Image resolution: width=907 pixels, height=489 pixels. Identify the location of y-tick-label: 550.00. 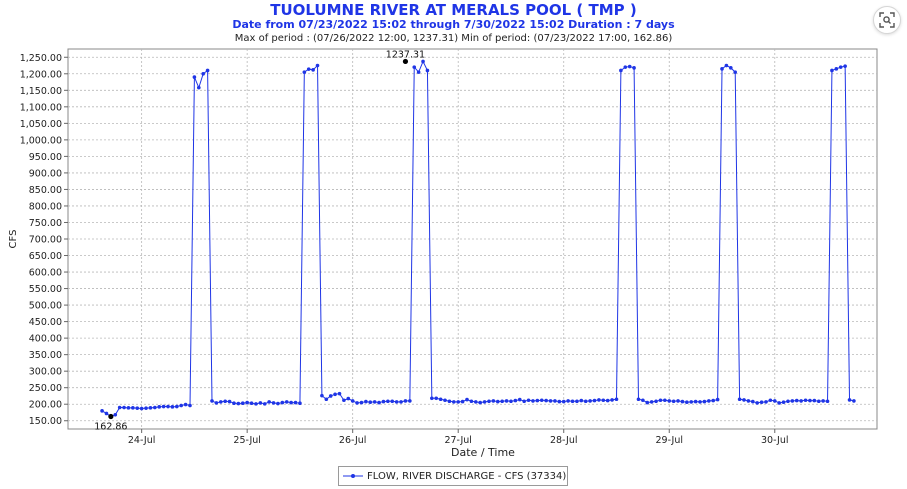
(45, 289).